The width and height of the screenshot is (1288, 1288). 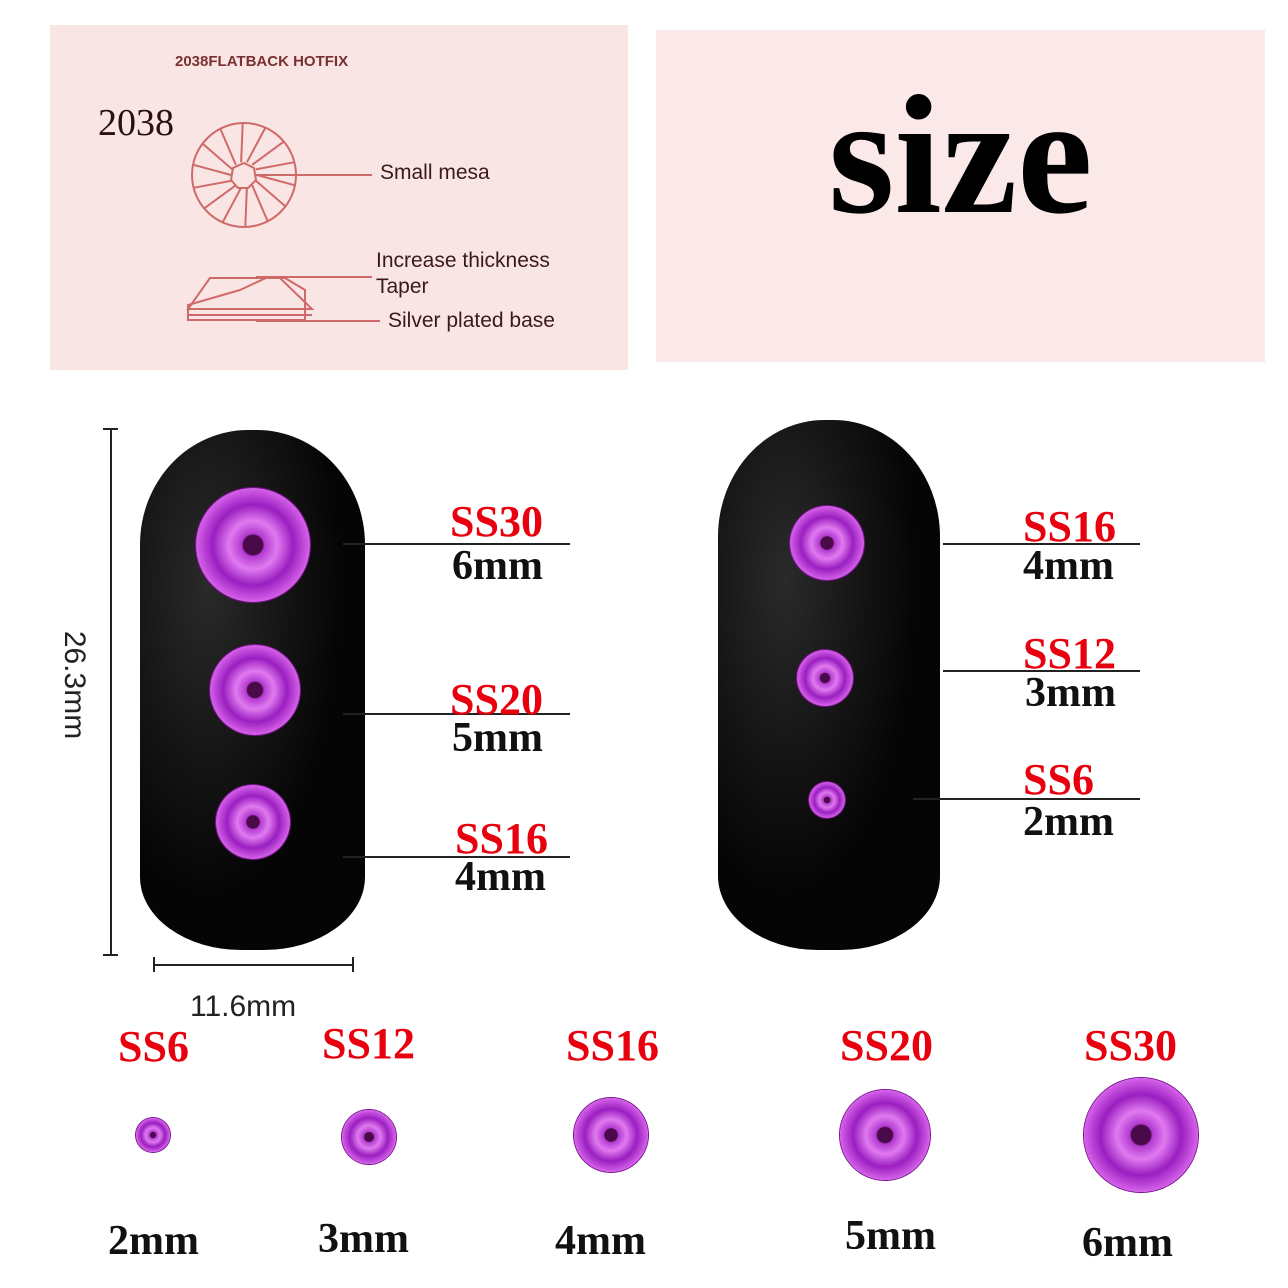 I want to click on right-ss-label: SS16, so click(x=1069, y=526).